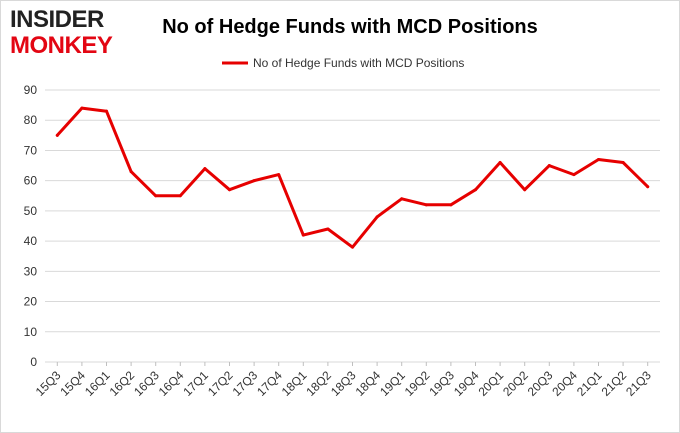 The image size is (680, 433). Describe the element at coordinates (350, 27) in the screenshot. I see `chart-title: No of Hedge Funds with MCD Positions` at that location.